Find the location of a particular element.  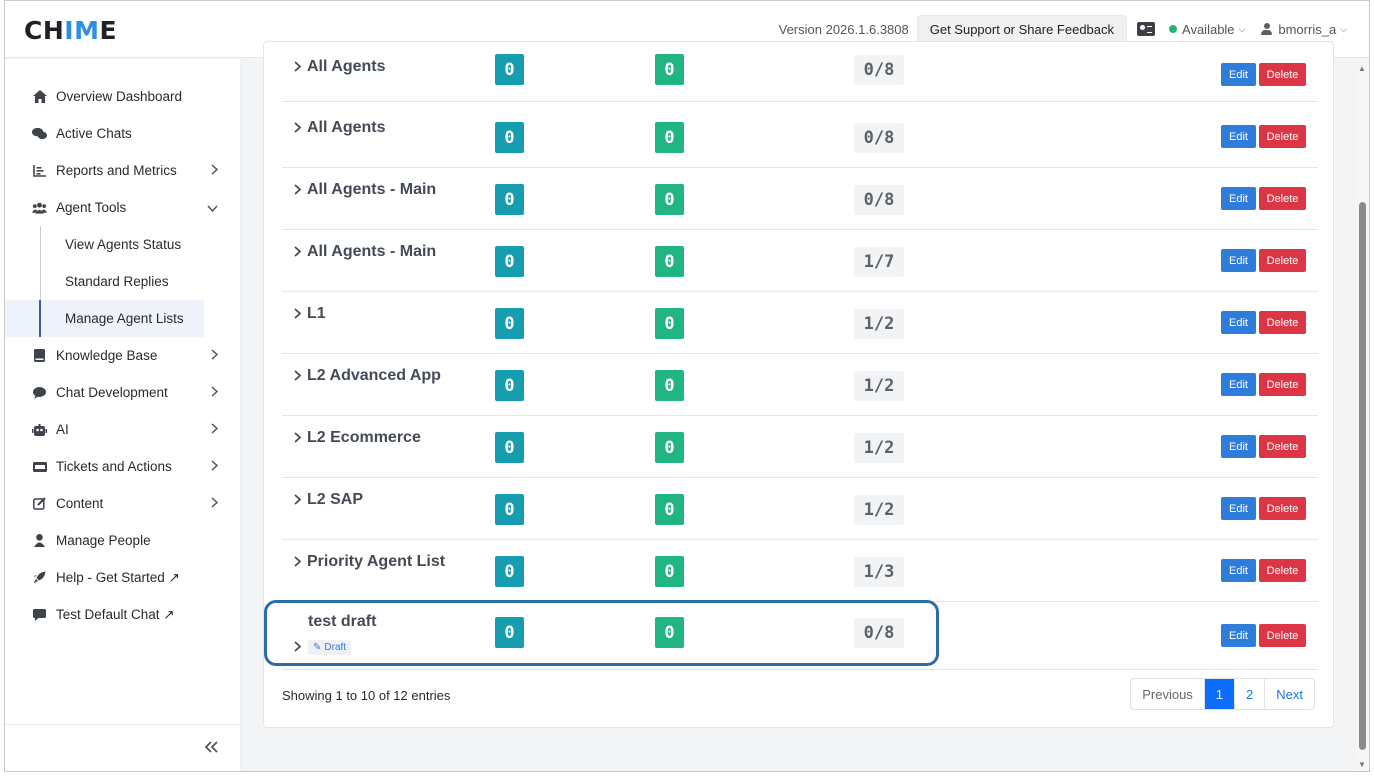

list-name: test draft is located at coordinates (342, 621).